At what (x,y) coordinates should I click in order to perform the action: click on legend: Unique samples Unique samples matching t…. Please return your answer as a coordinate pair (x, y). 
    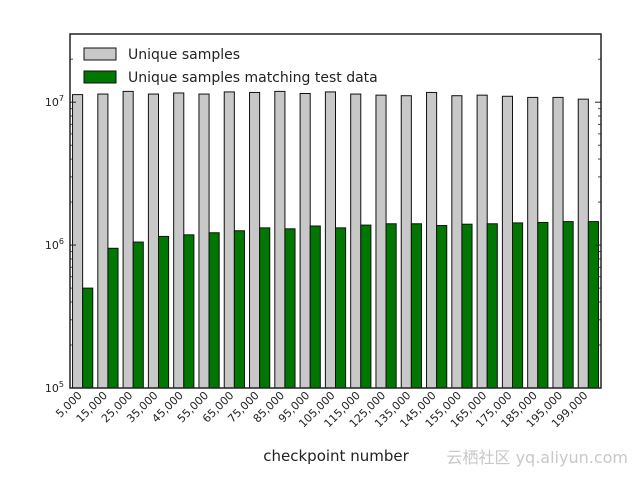
    Looking at the image, I should click on (230, 66).